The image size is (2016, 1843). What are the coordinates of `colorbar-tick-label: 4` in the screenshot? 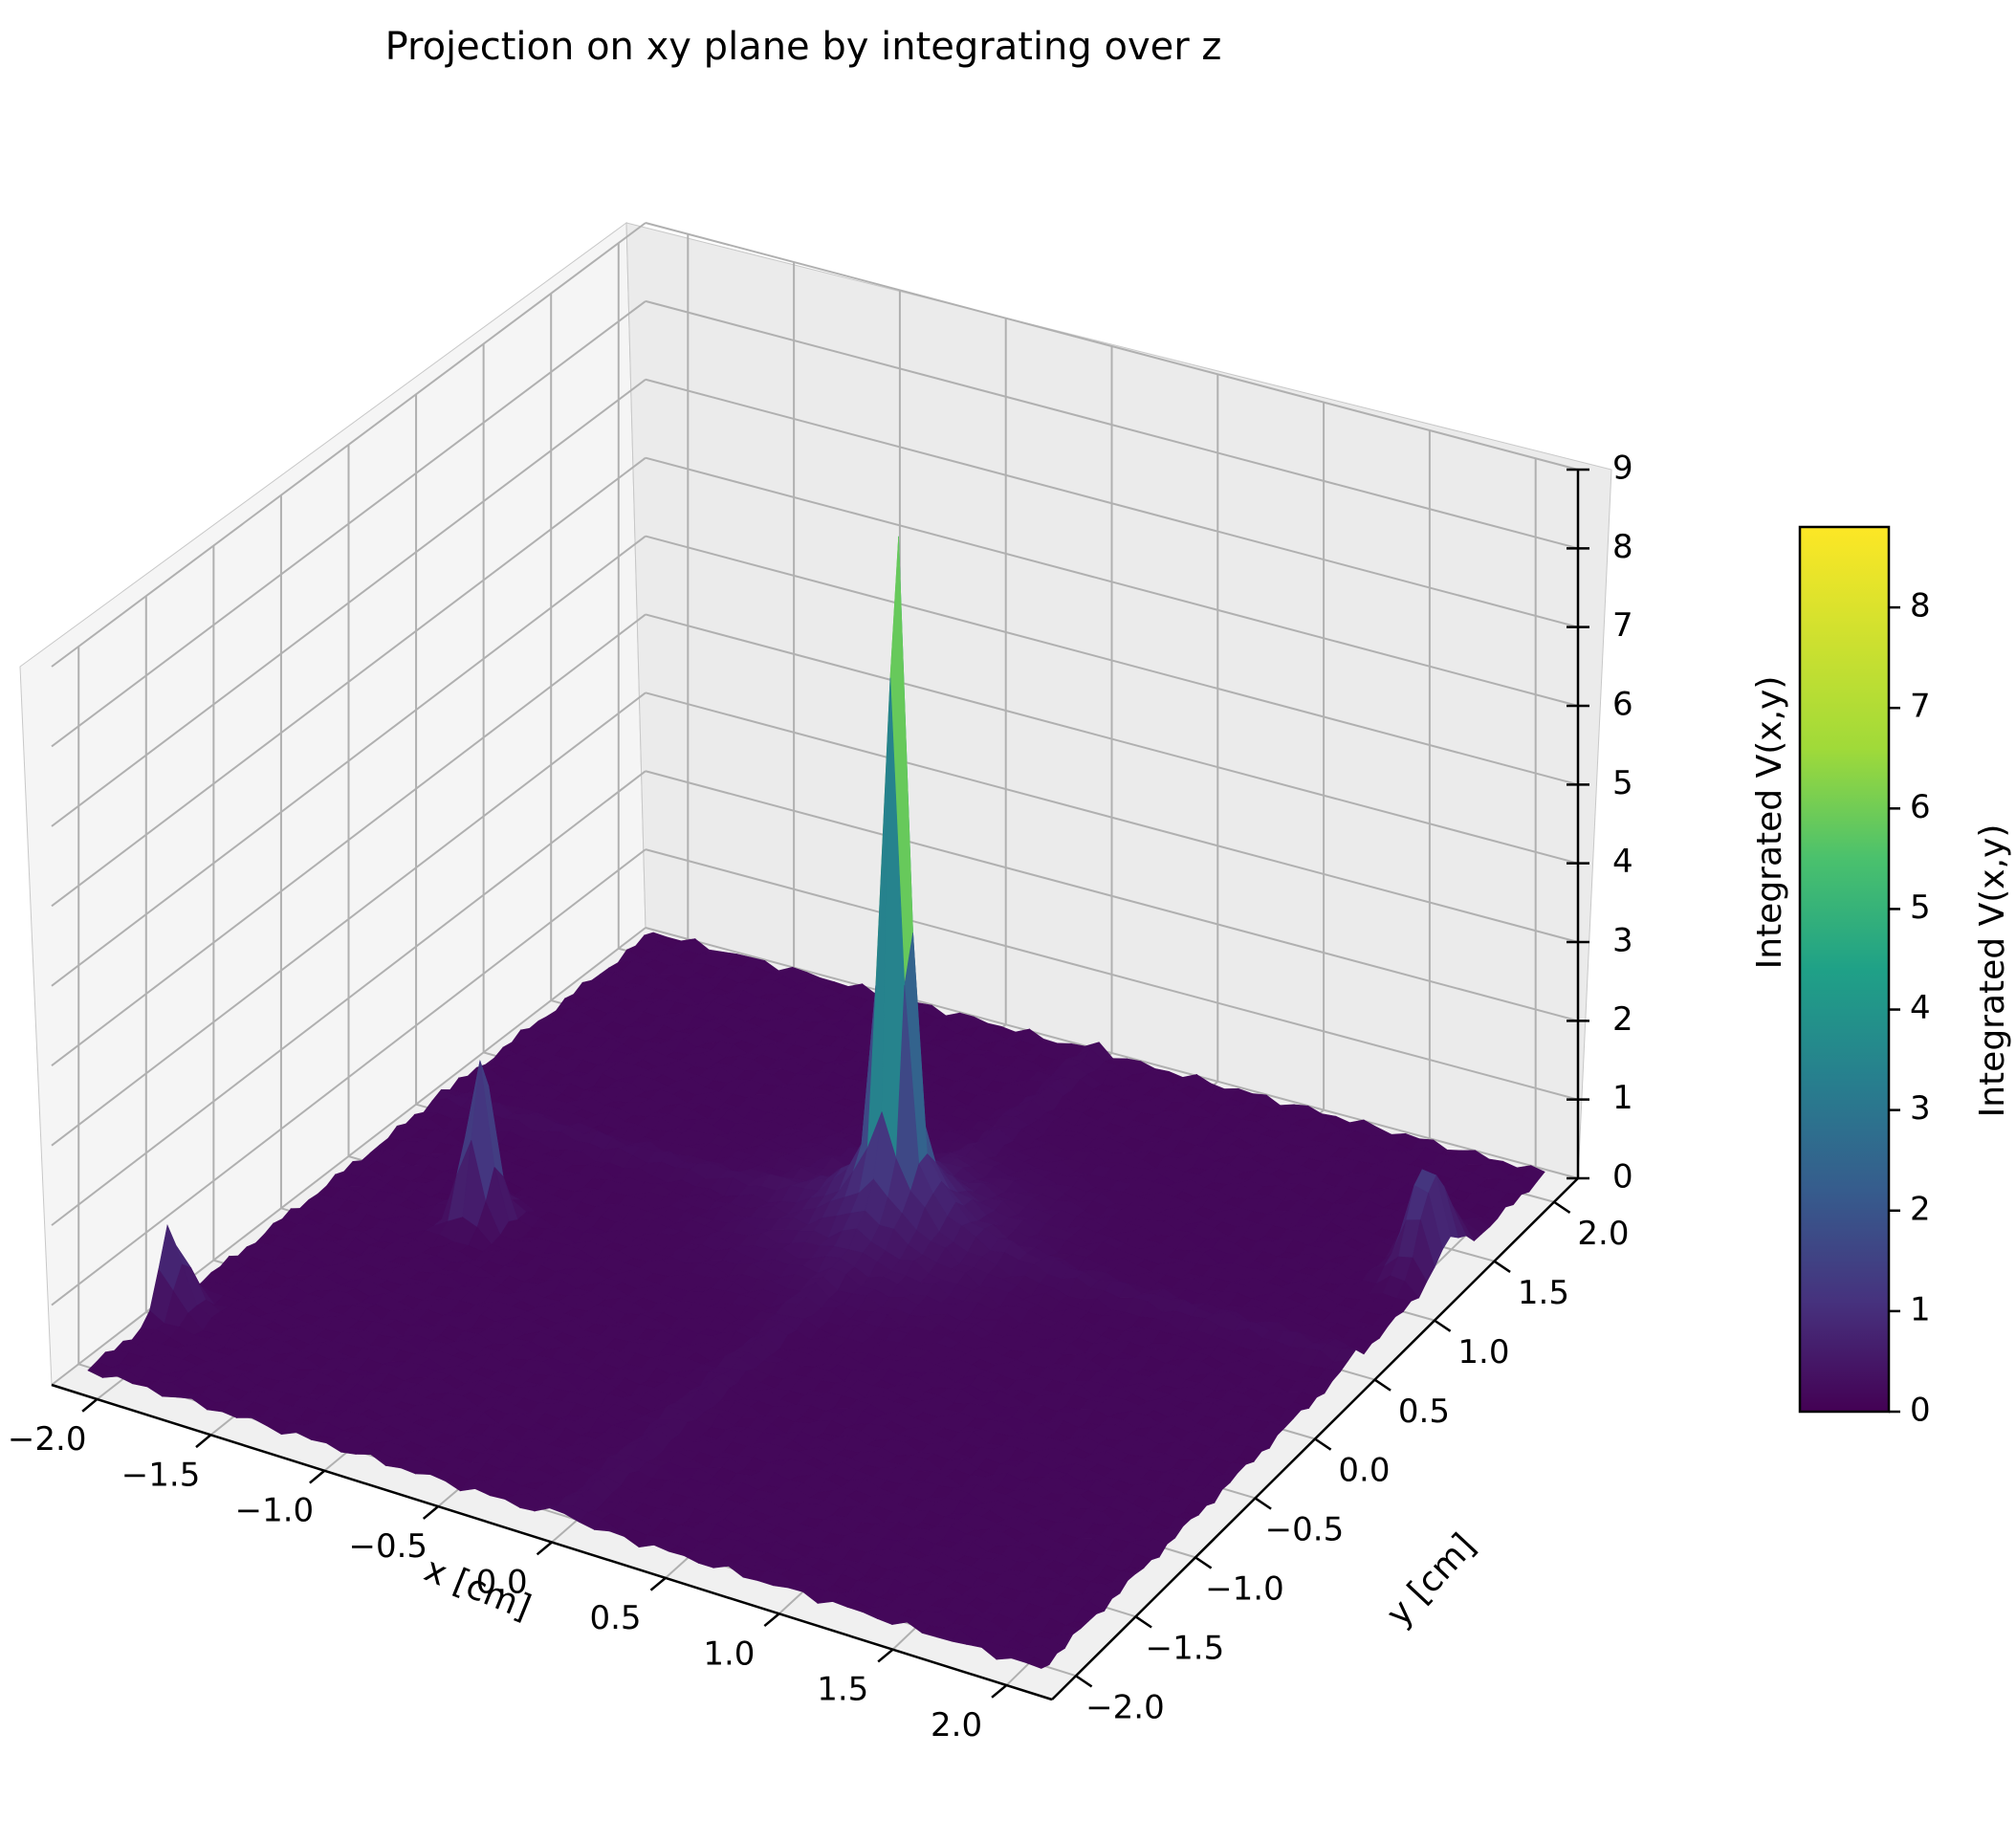 It's located at (1920, 1008).